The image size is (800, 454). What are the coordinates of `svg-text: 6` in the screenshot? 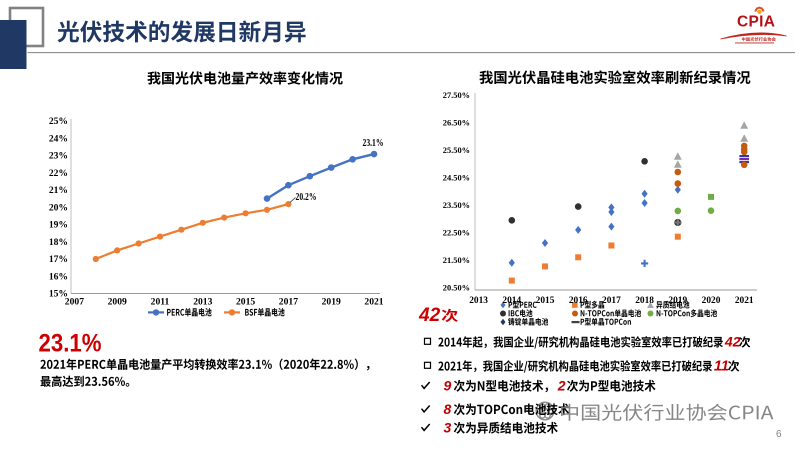 It's located at (779, 434).